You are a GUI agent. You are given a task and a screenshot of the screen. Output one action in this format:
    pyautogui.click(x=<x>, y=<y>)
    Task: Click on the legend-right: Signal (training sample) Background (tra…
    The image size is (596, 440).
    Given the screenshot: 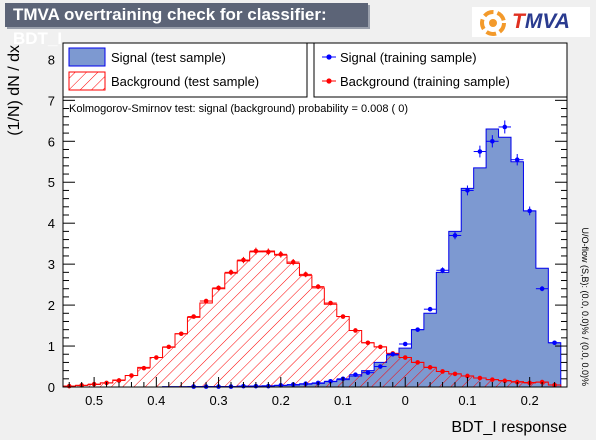 What is the action you would take?
    pyautogui.click(x=440, y=70)
    